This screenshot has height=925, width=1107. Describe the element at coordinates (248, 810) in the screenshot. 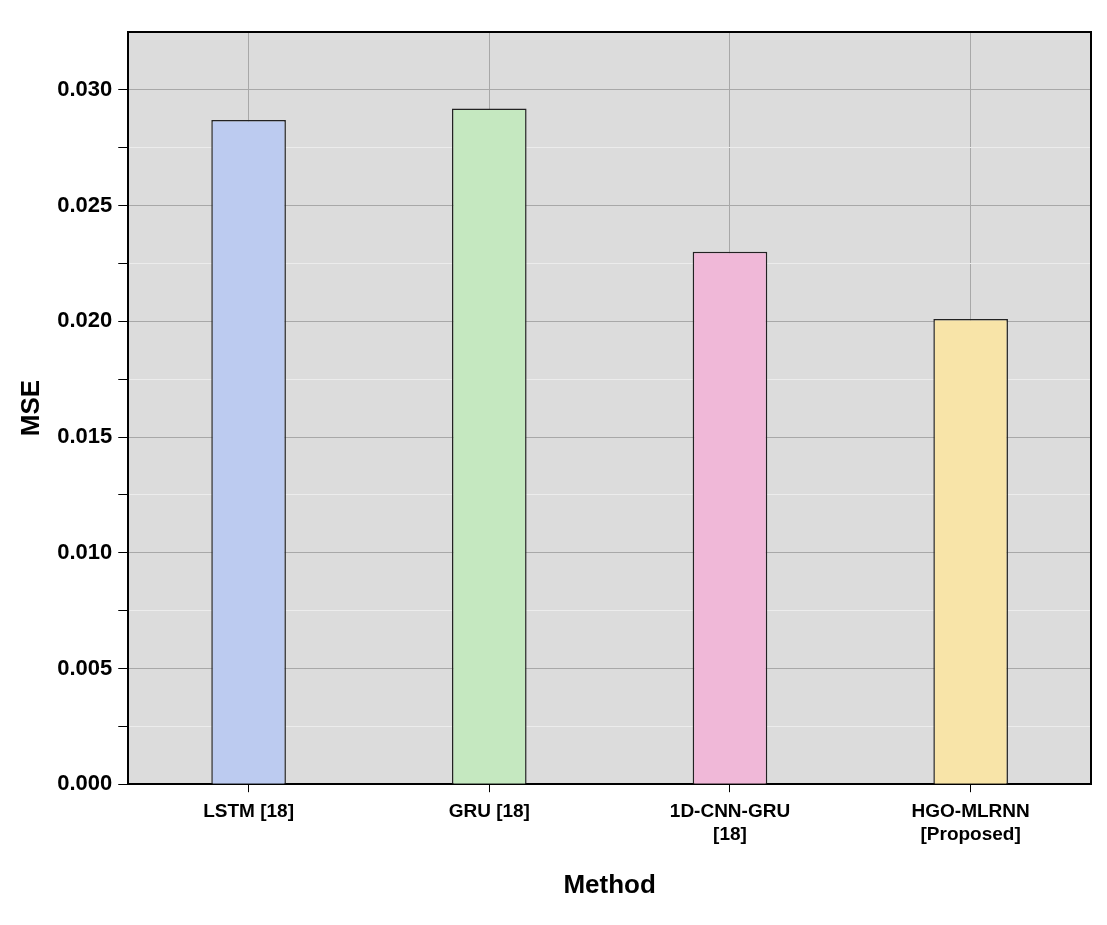

I see `x-tick-label: LSTM [18]` at that location.